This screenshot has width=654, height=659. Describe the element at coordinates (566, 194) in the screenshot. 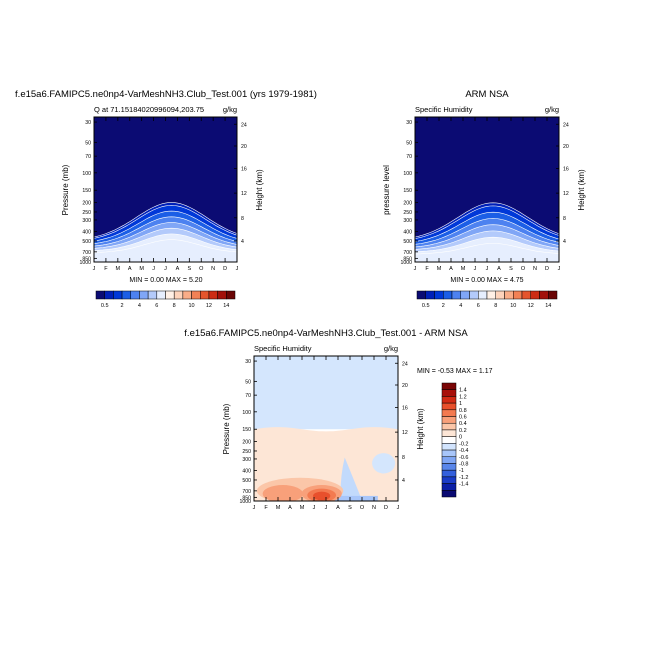

I see `panel-obs-ytick-right-label: 12` at that location.